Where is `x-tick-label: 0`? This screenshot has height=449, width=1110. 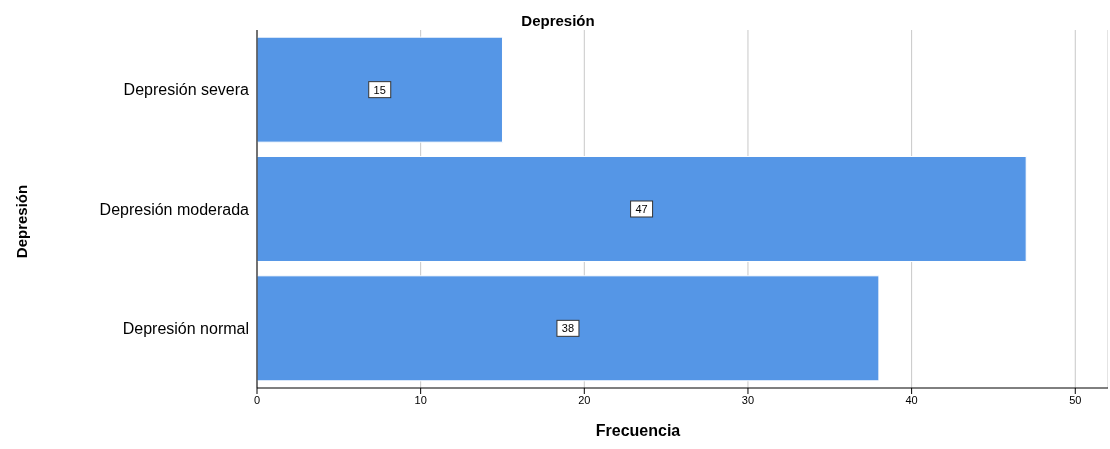 x-tick-label: 0 is located at coordinates (257, 399).